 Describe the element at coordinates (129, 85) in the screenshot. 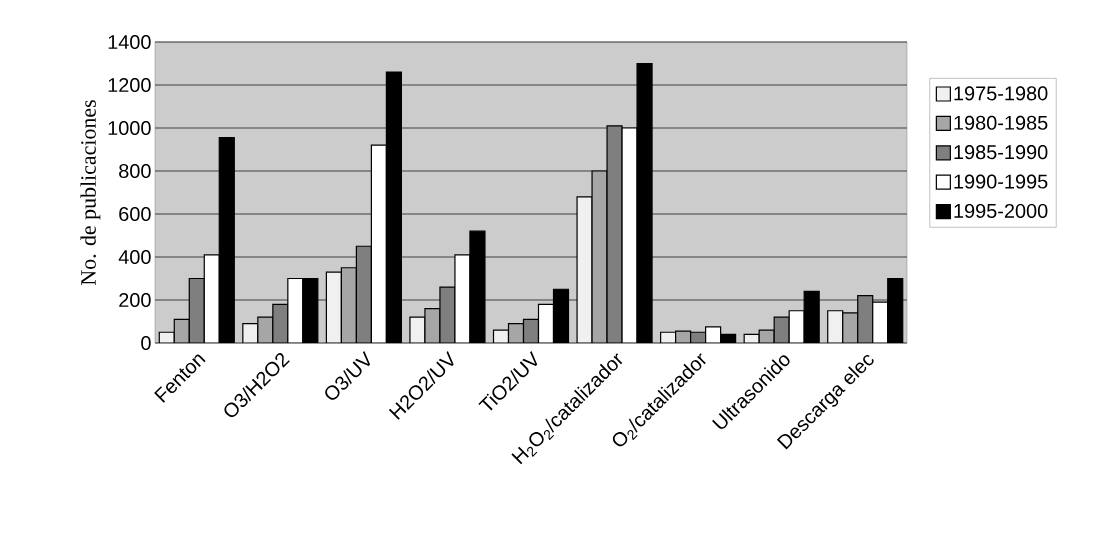

I see `y-tick-label: 1200` at that location.